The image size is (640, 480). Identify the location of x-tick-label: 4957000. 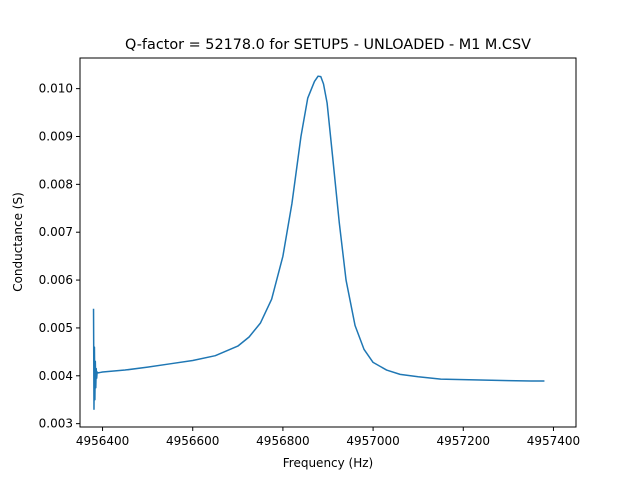
(372, 441).